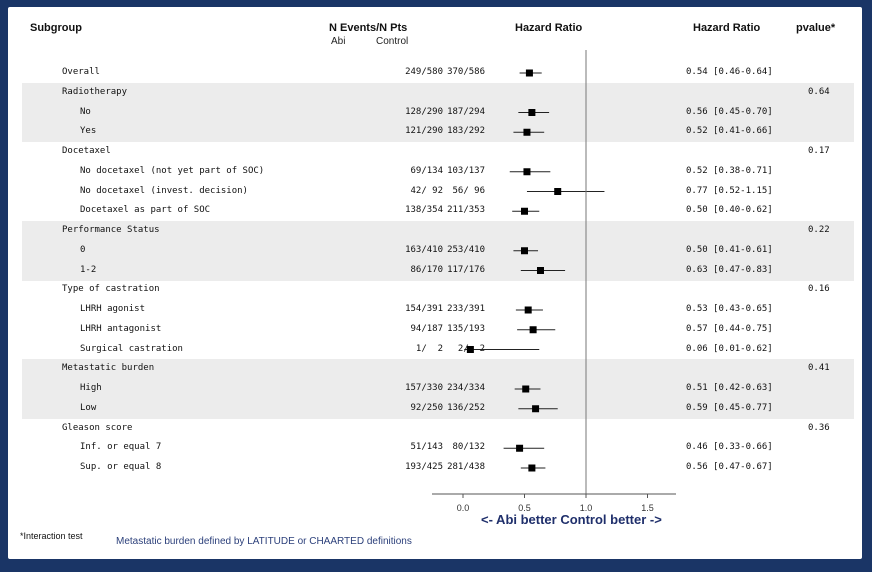 This screenshot has width=872, height=572. I want to click on row-abi-count: 86/170, so click(426, 269).